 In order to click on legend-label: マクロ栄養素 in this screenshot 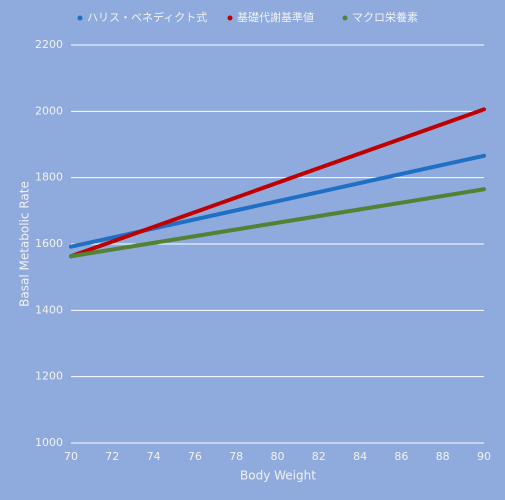, I will do `click(385, 17)`.